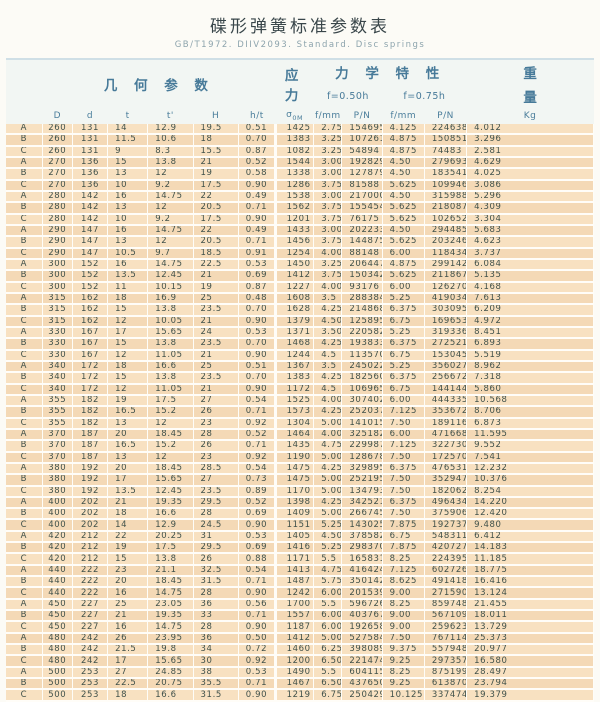  What do you see at coordinates (90, 367) in the screenshot?
I see `cell-d: 172` at bounding box center [90, 367].